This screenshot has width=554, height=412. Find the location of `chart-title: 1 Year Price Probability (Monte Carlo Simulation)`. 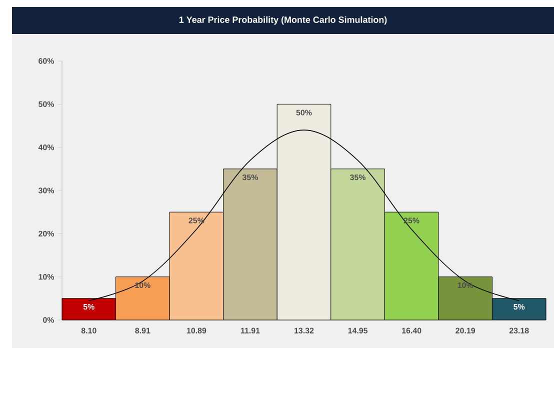

chart-title: 1 Year Price Probability (Monte Carlo Simulation) is located at coordinates (283, 20).